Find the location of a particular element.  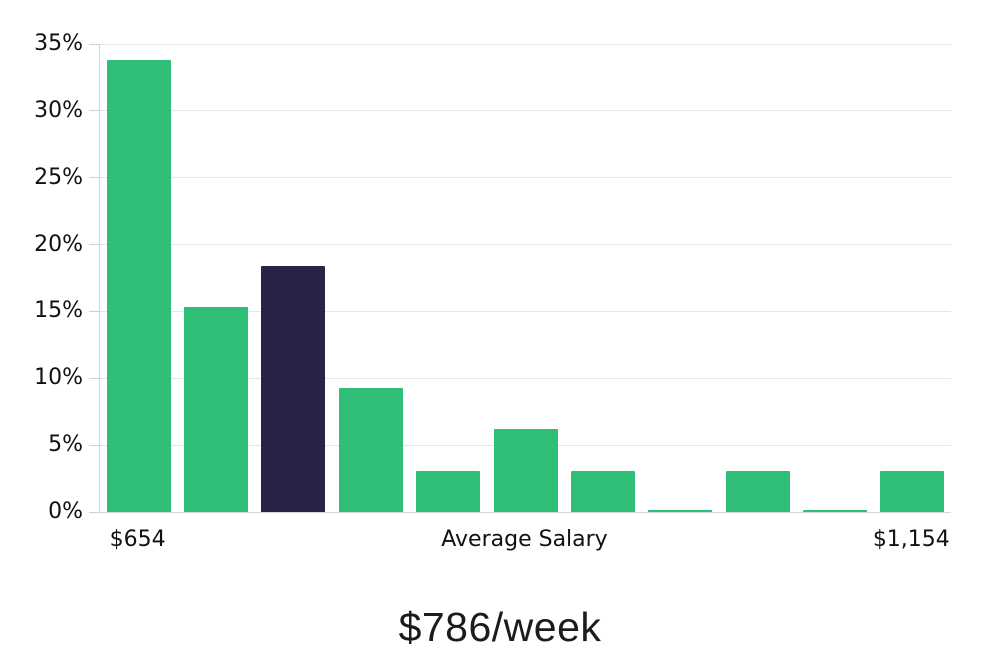

y-tick-label: 15% is located at coordinates (58, 311).